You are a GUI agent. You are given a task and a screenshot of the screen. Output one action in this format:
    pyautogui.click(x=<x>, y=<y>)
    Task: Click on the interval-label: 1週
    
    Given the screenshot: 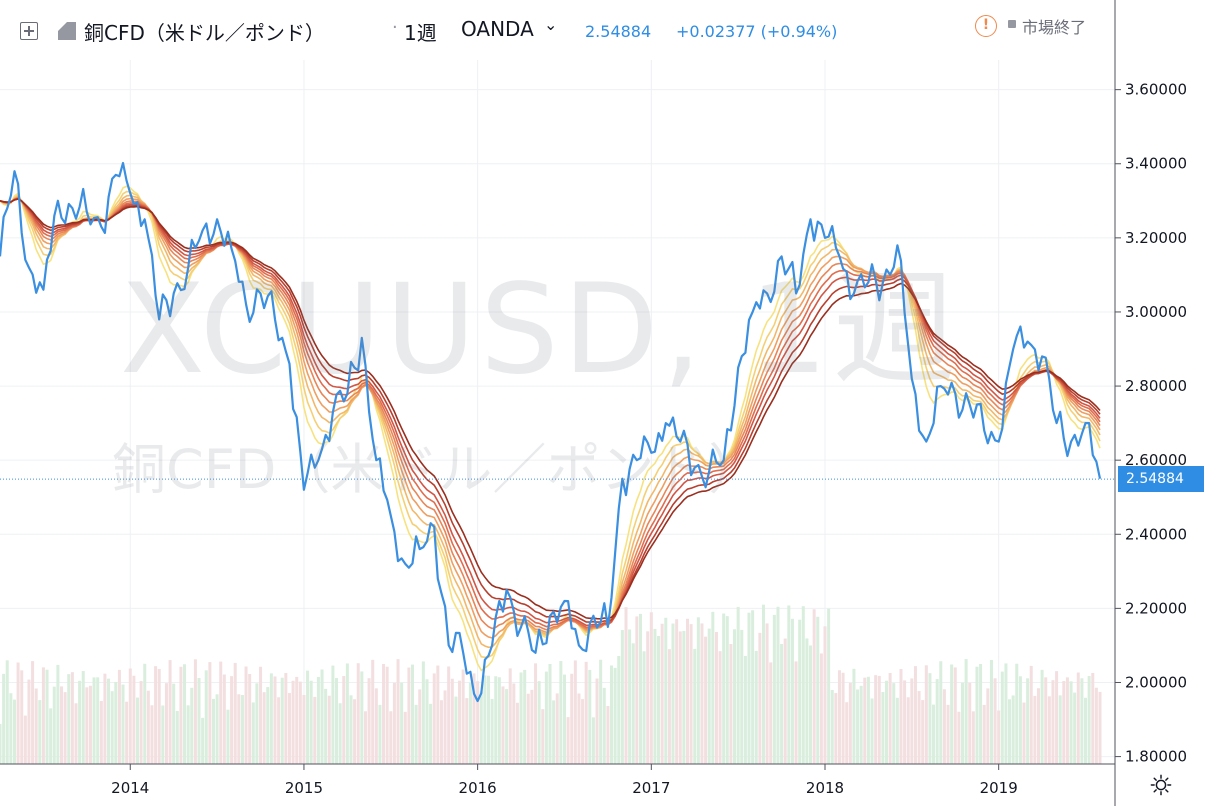 What is the action you would take?
    pyautogui.click(x=420, y=33)
    